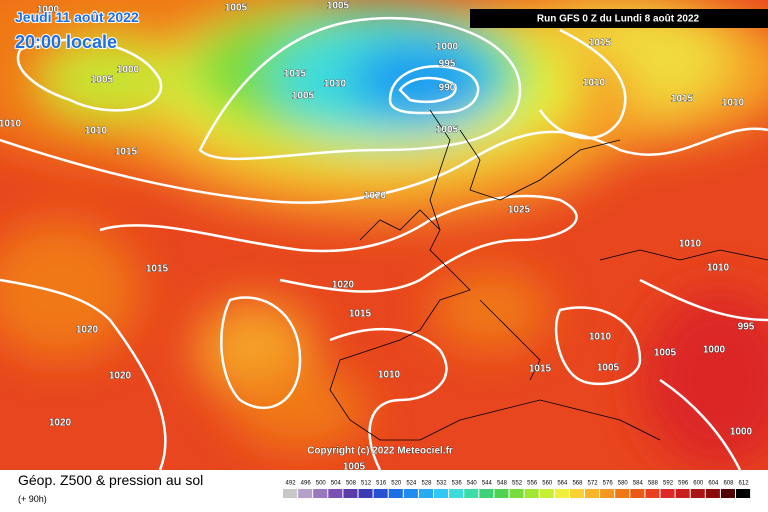 The image size is (768, 512). I want to click on colorbar-label: 544, so click(487, 484).